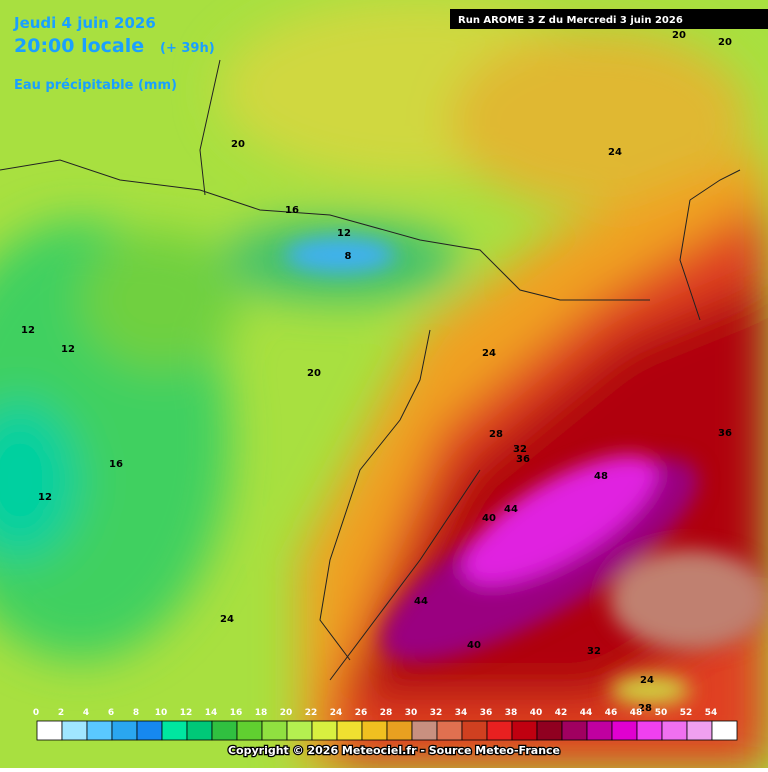  What do you see at coordinates (511, 713) in the screenshot?
I see `colorbar-label: 38` at bounding box center [511, 713].